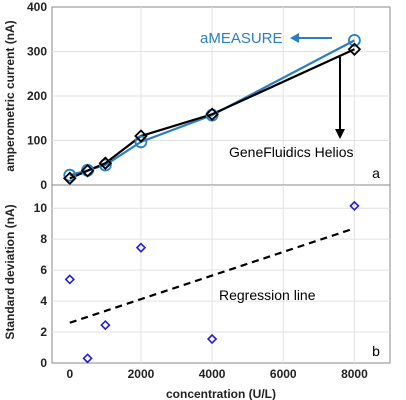 The image size is (406, 400). What do you see at coordinates (294, 38) in the screenshot?
I see `amesure-arrow-head` at bounding box center [294, 38].